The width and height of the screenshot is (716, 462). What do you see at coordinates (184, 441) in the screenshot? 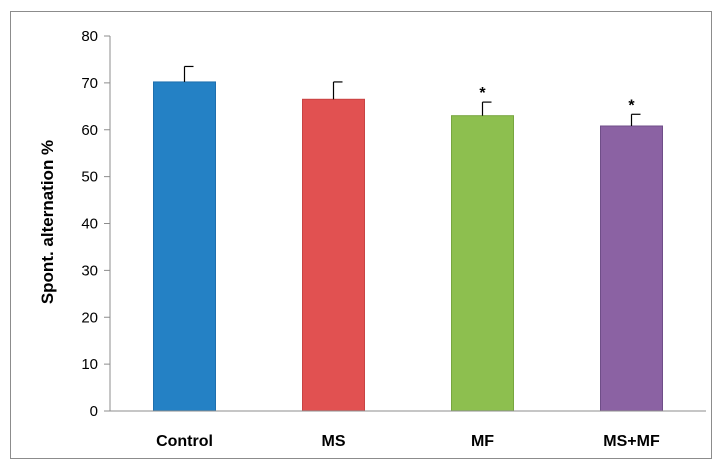
I see `x-category-label: Control` at bounding box center [184, 441].